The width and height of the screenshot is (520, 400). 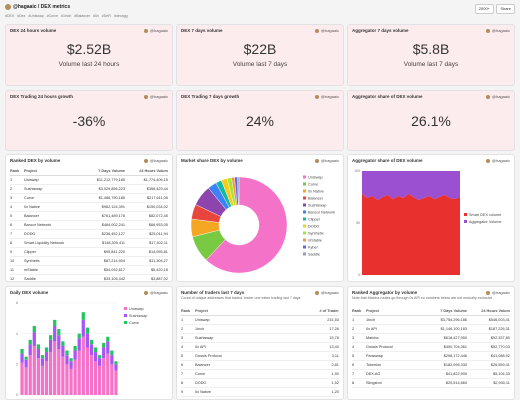 What do you see at coordinates (484, 9) in the screenshot?
I see `stars-button: 2000+` at bounding box center [484, 9].